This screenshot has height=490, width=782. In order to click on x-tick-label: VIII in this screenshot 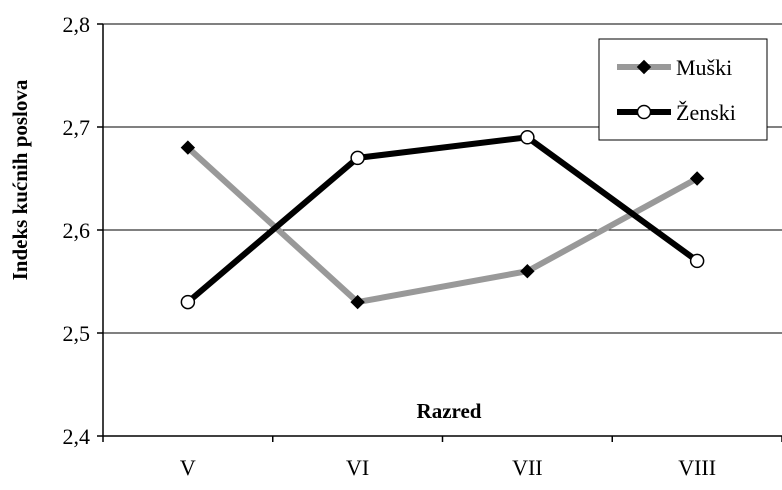, I will do `click(697, 467)`.